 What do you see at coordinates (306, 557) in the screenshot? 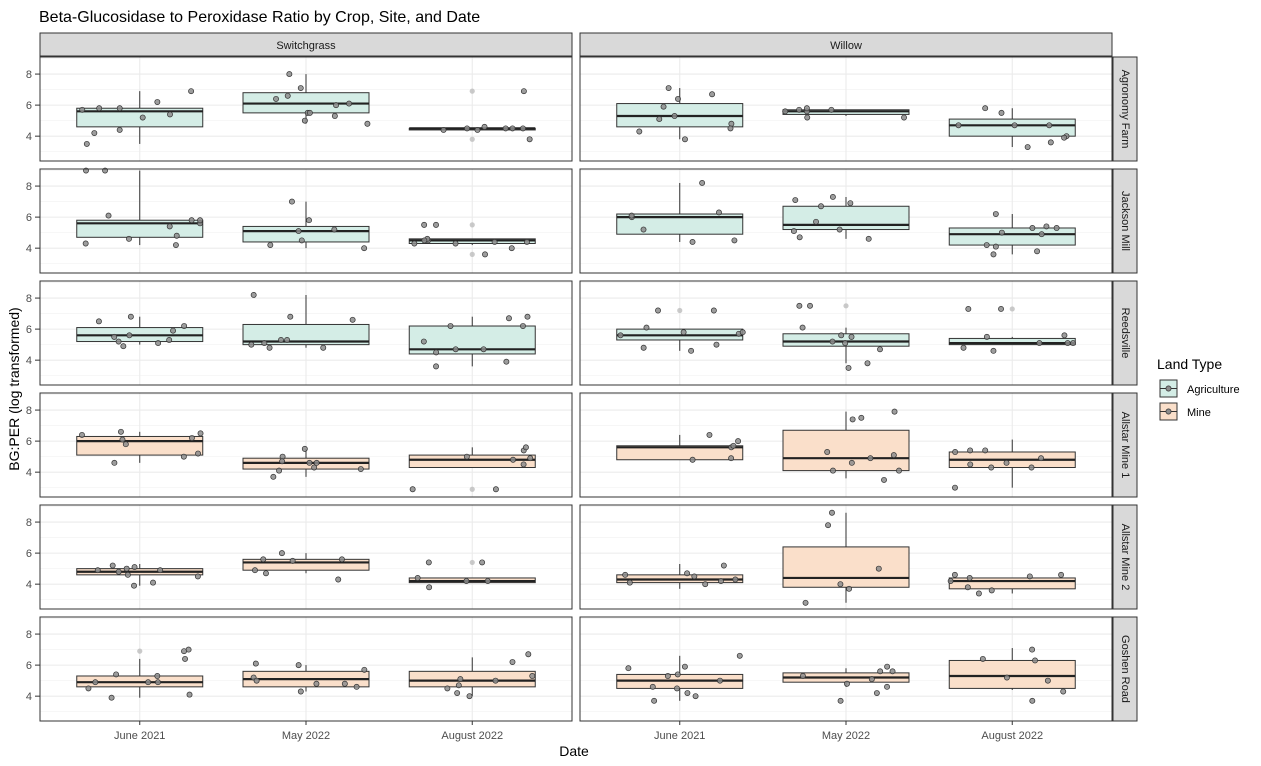
I see `panel-allstar-mine-2-switchgrass` at bounding box center [306, 557].